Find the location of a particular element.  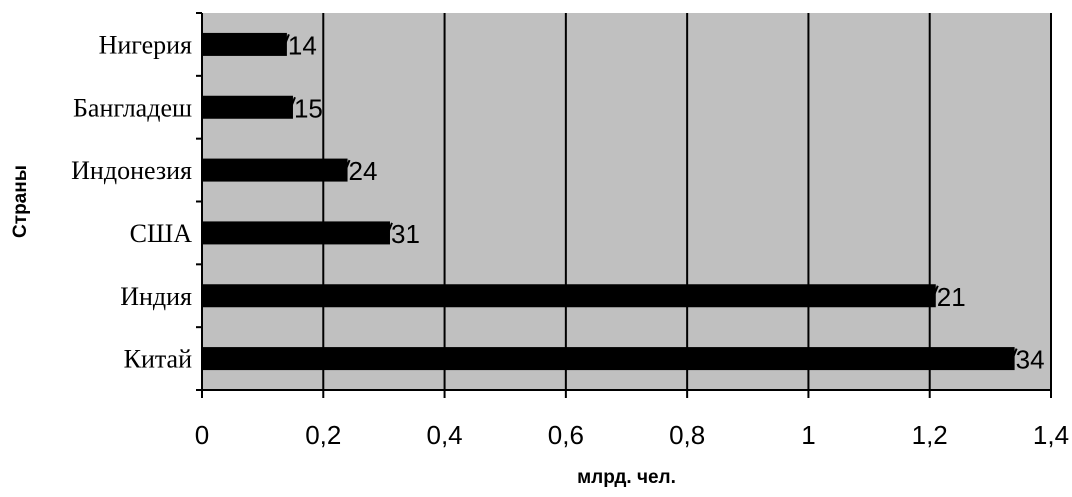

data-label: 15 is located at coordinates (308, 108).